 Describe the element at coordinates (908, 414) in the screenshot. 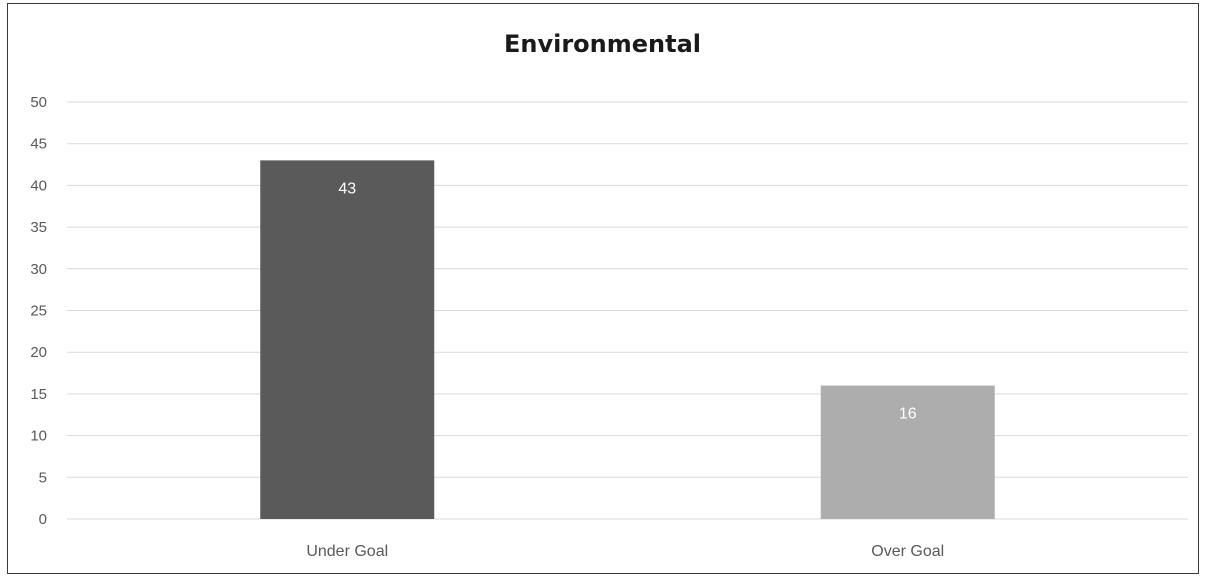

I see `data-label: 16` at that location.